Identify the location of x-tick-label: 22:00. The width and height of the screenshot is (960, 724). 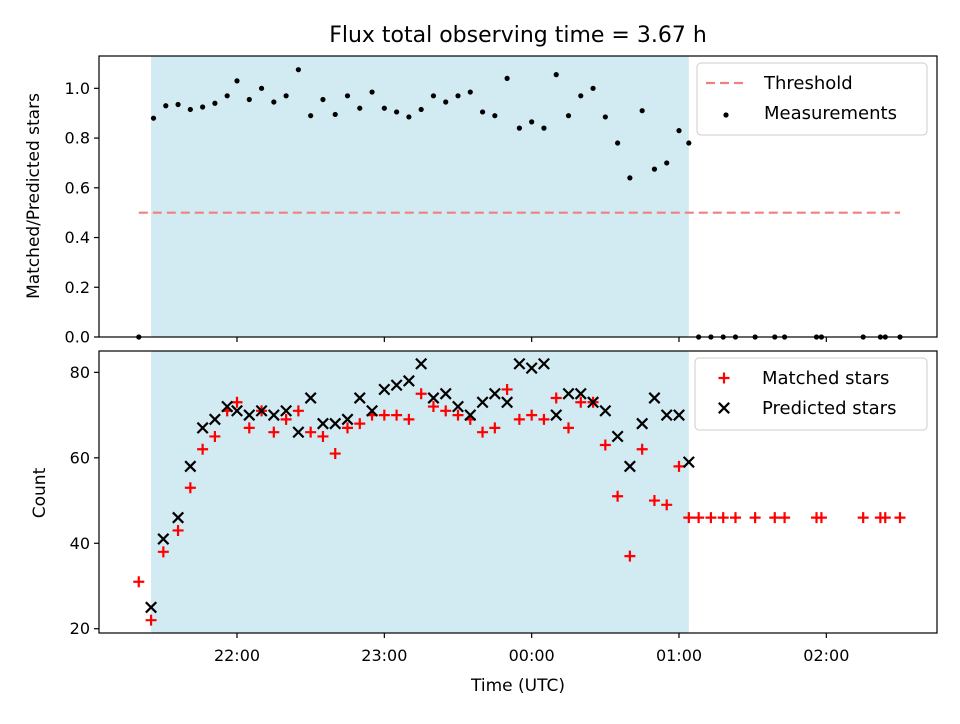
(237, 655).